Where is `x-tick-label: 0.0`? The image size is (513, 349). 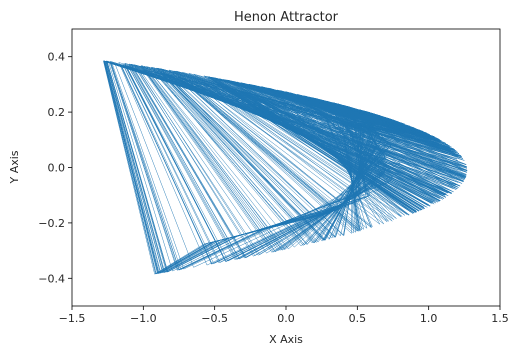 x-tick-label: 0.0 is located at coordinates (286, 318).